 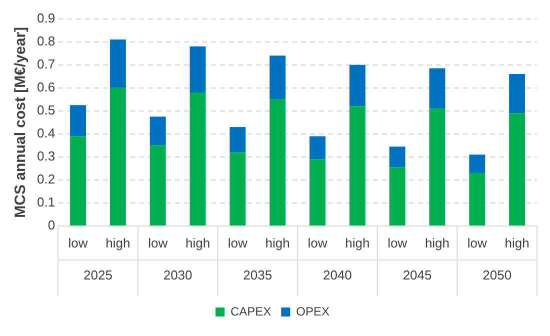 I want to click on legend-label: OPEX, so click(x=313, y=311).